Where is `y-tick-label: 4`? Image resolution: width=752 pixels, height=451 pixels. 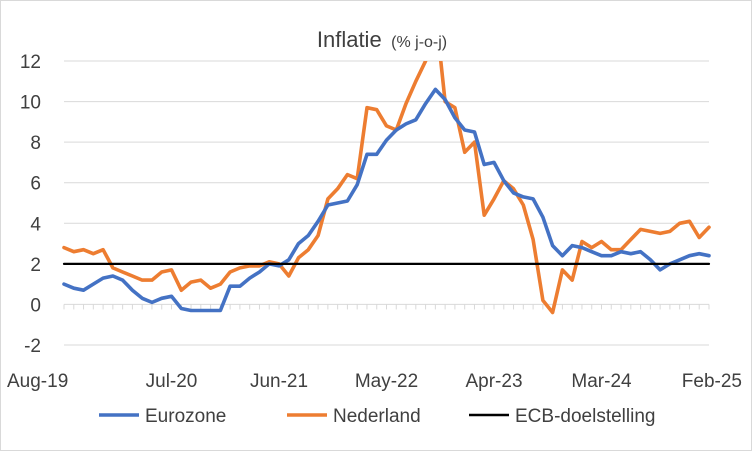 y-tick-label: 4 is located at coordinates (35, 224).